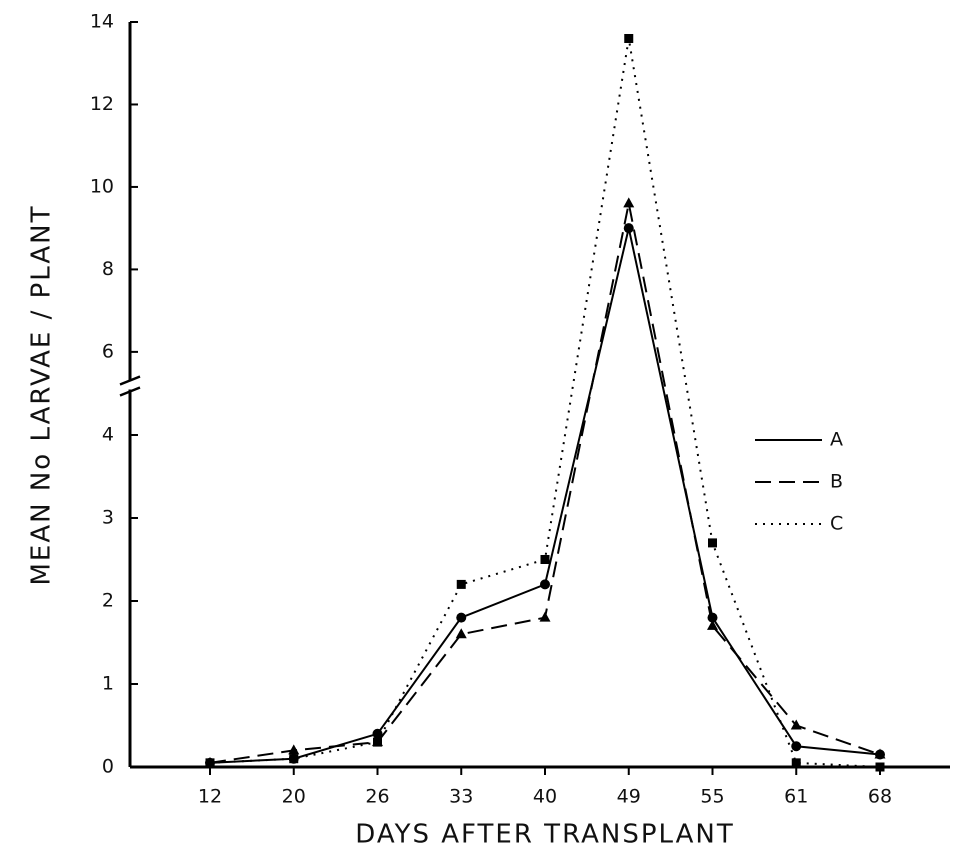 The image size is (953, 862). Describe the element at coordinates (108, 269) in the screenshot. I see `y-tick-label: 8` at that location.